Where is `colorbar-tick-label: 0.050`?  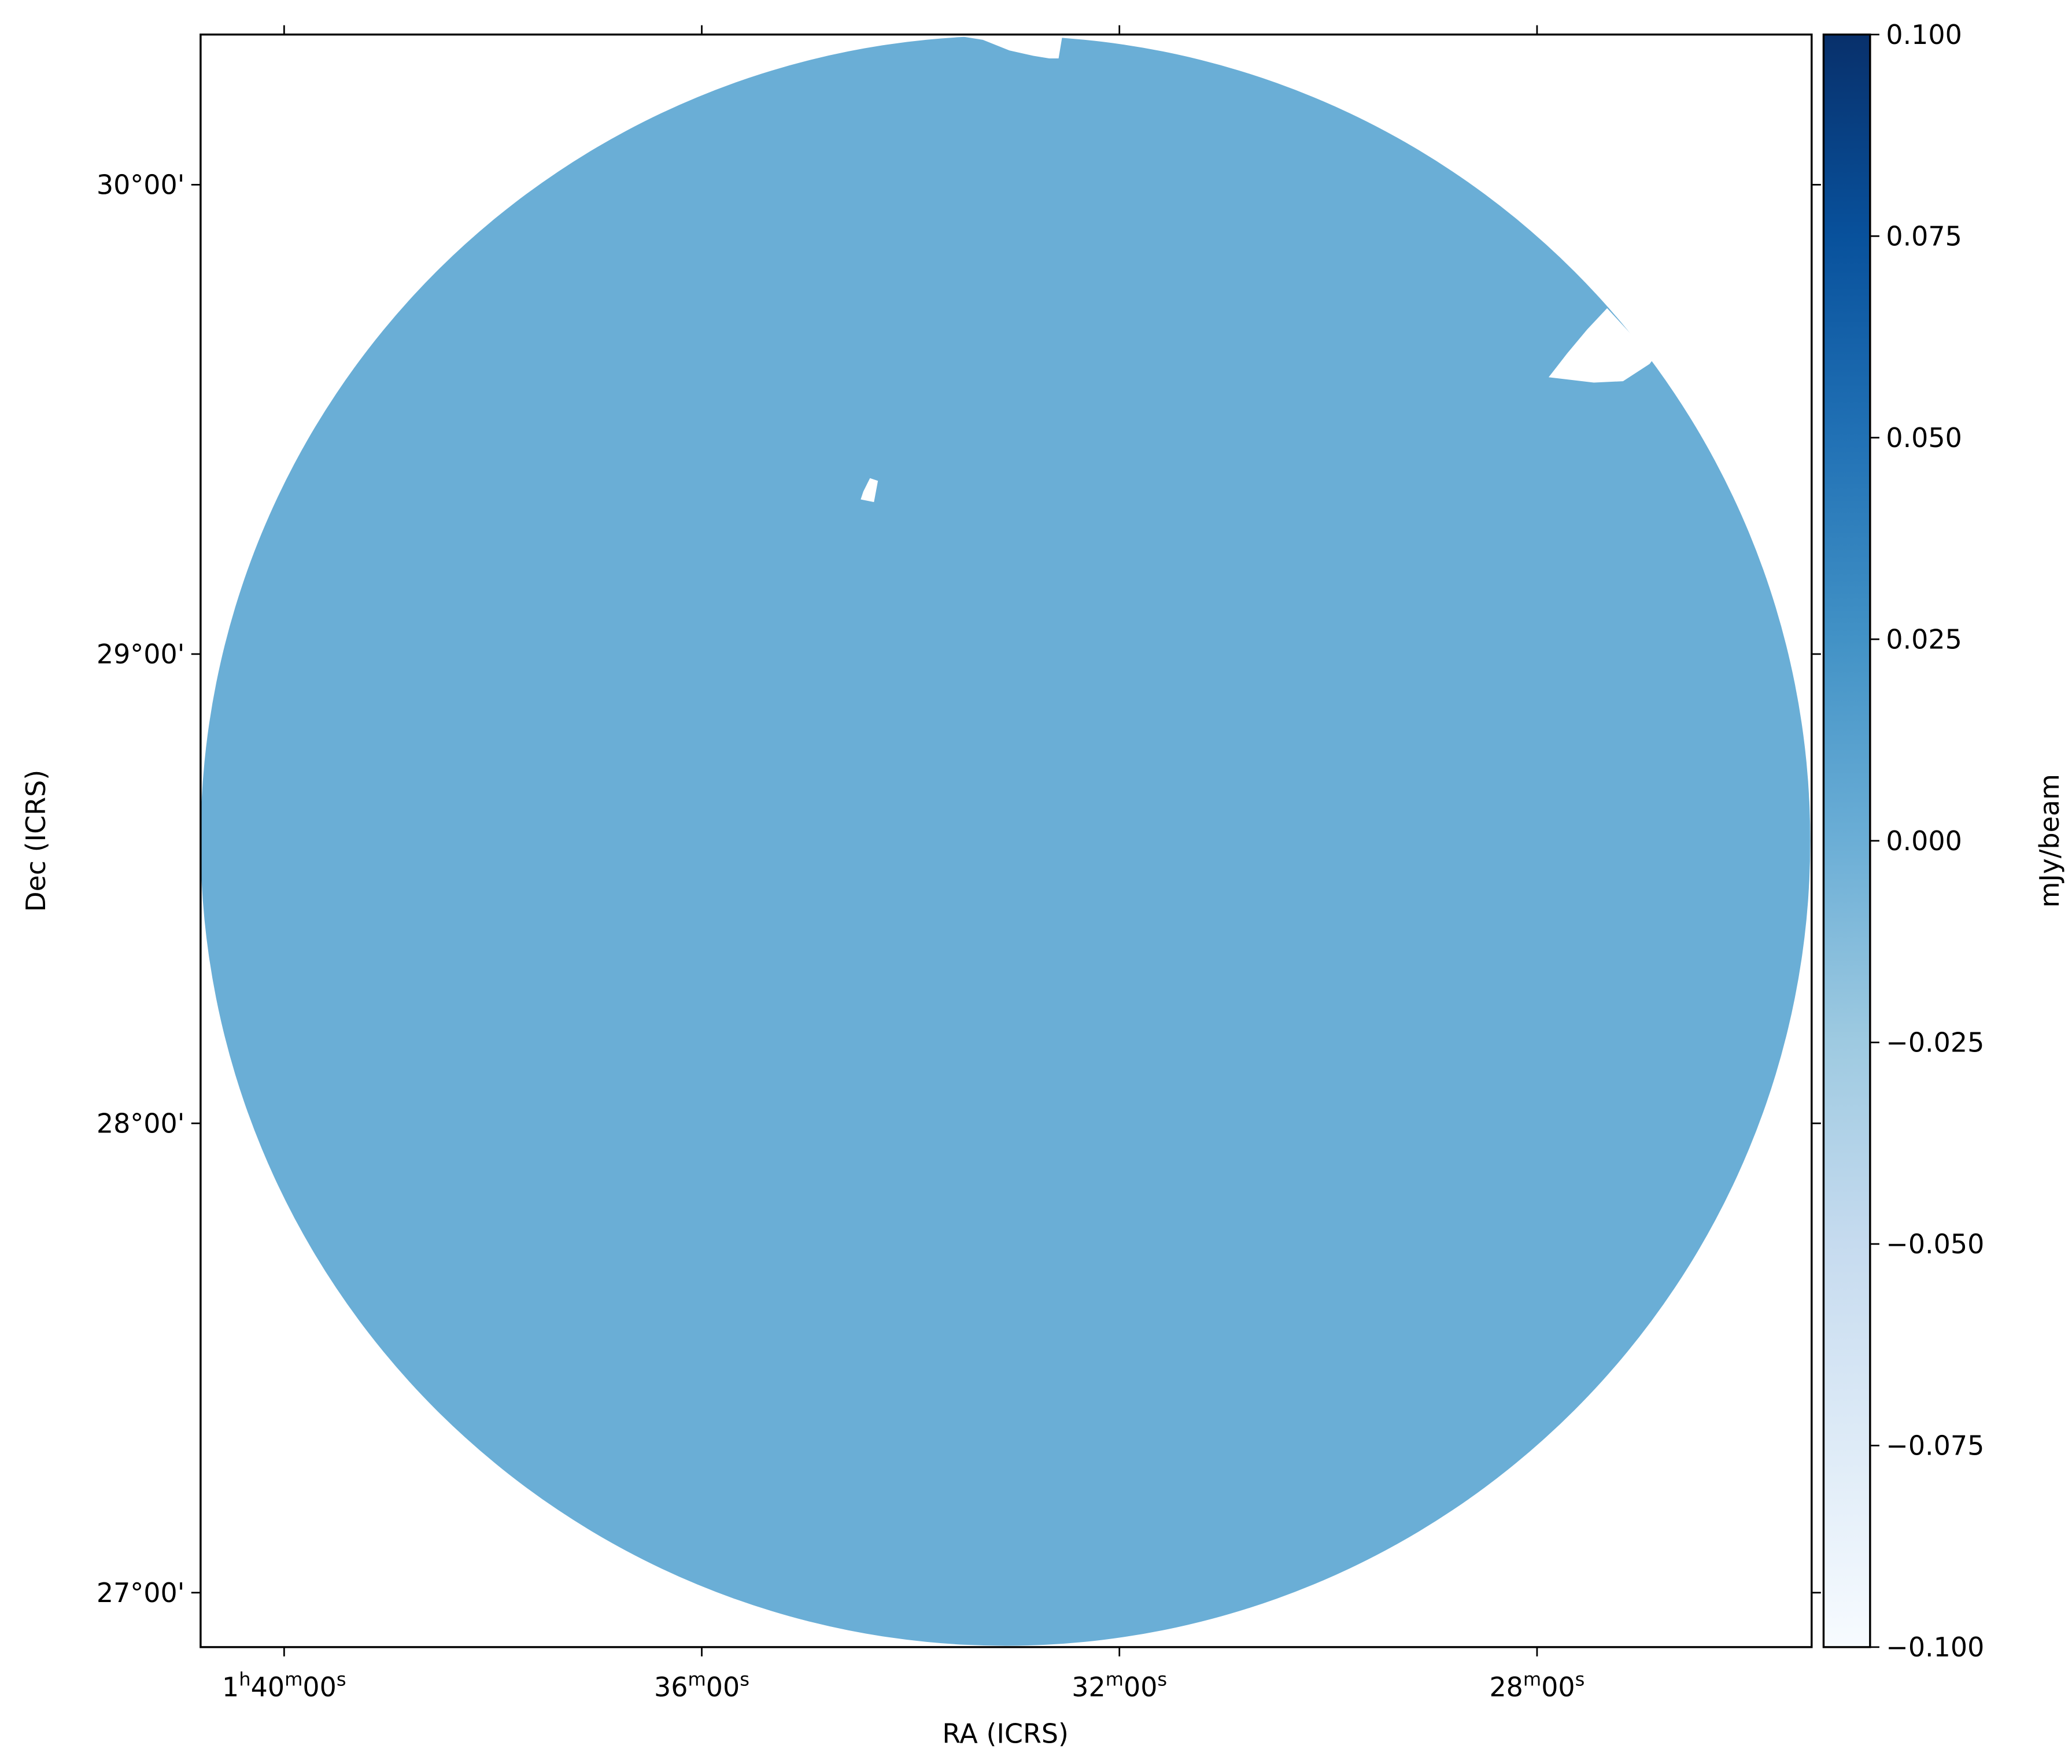
colorbar-tick-label: 0.050 is located at coordinates (1924, 437).